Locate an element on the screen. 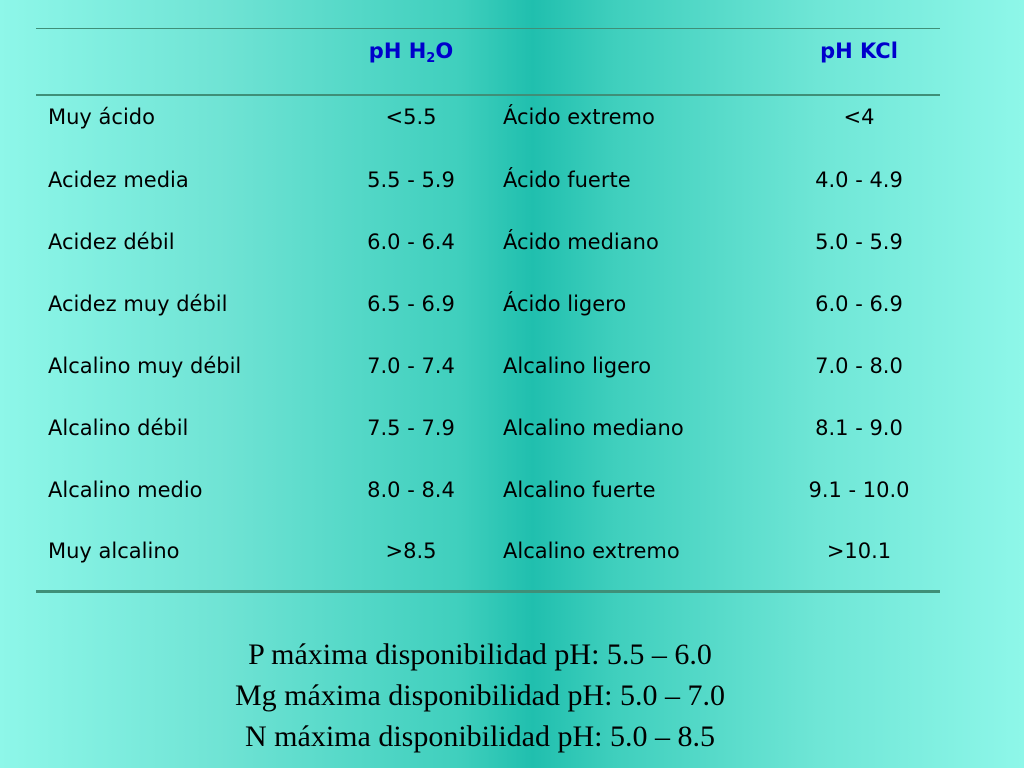  h2o-range: 8.0 - 8.4 is located at coordinates (411, 490).